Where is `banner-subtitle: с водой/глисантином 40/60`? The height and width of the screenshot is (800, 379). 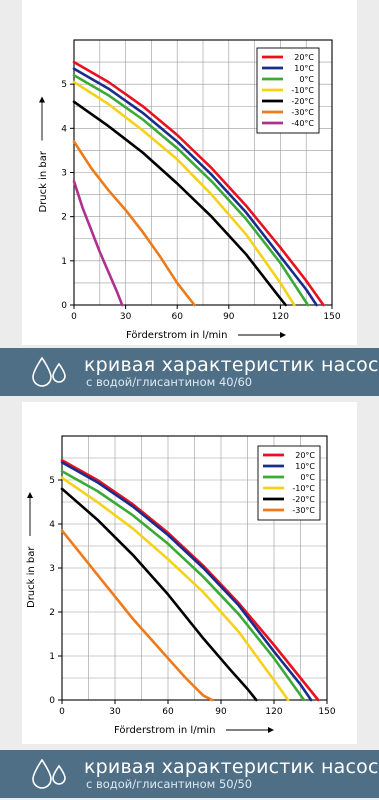
banner-subtitle: с водой/глисантином 40/60 is located at coordinates (169, 382).